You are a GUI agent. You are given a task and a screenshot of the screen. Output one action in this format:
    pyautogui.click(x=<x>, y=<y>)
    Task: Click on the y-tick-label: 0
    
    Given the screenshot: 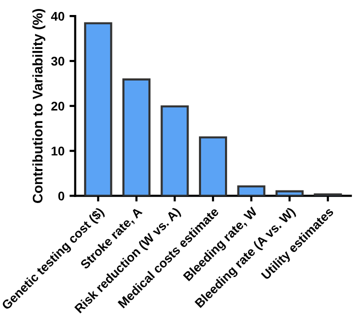 What is the action you would take?
    pyautogui.click(x=61, y=196)
    